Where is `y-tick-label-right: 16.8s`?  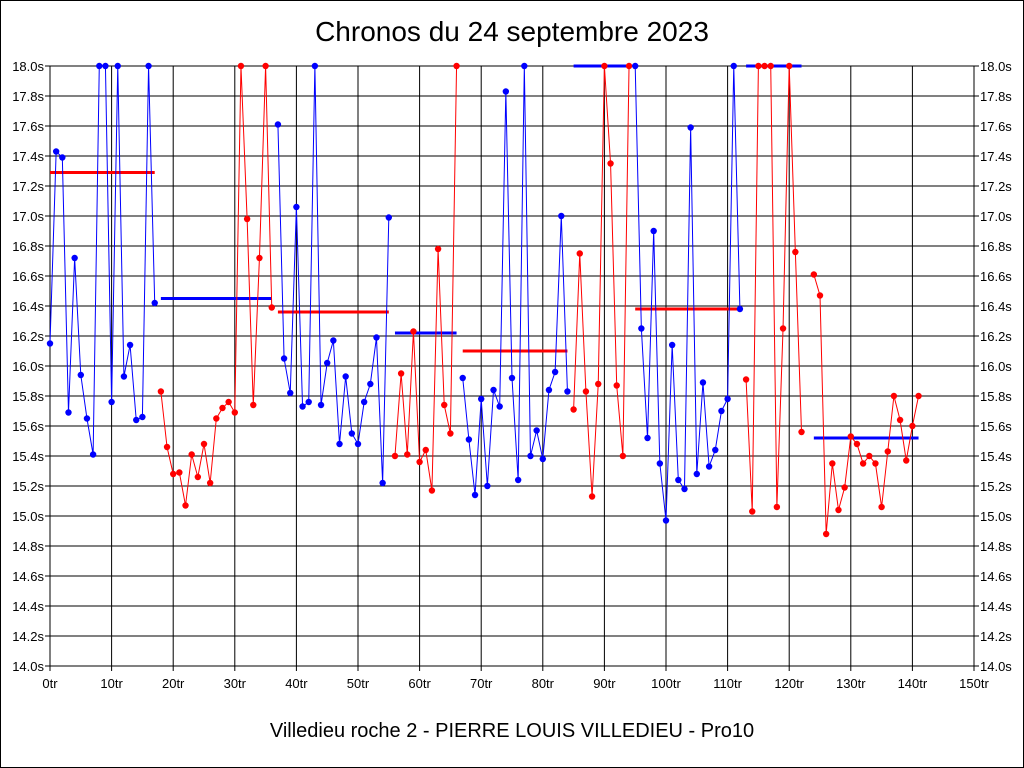 y-tick-label-right: 16.8s is located at coordinates (996, 246).